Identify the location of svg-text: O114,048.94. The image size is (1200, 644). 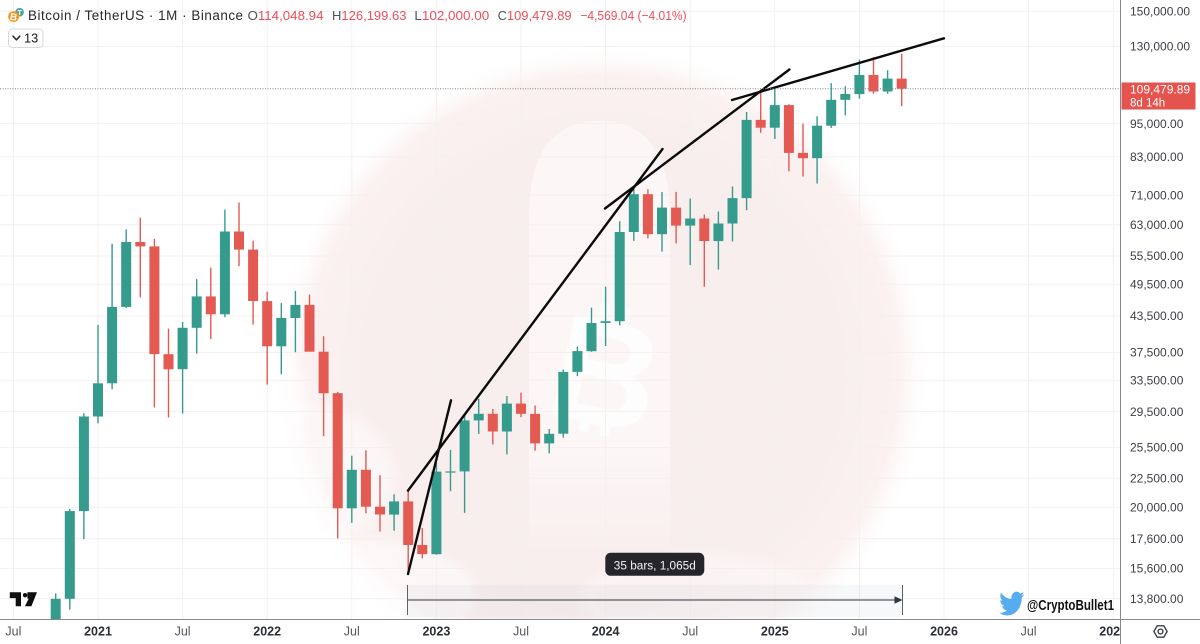
(286, 15).